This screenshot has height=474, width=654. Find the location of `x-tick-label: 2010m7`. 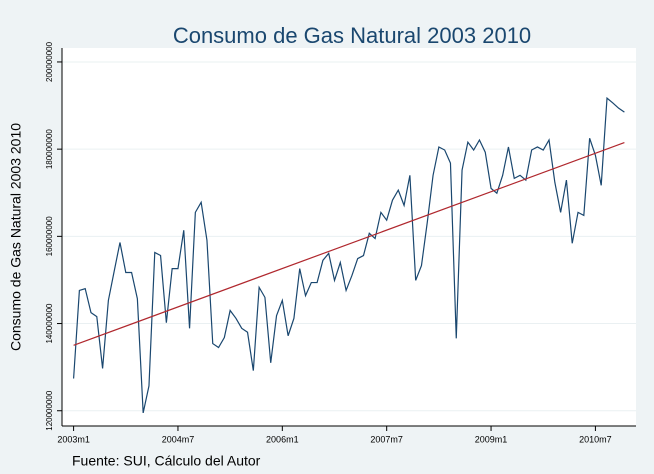

x-tick-label: 2010m7 is located at coordinates (595, 439).